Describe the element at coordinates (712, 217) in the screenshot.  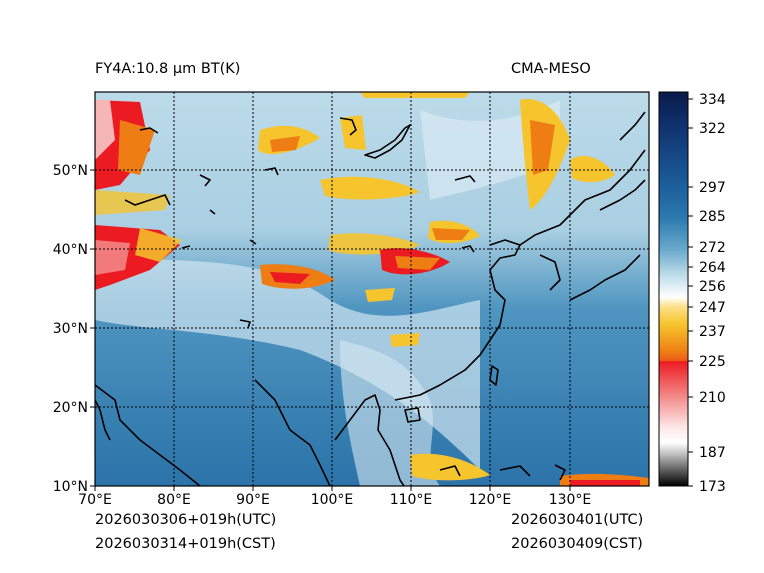
I see `colorbar-tick-label: 285` at that location.